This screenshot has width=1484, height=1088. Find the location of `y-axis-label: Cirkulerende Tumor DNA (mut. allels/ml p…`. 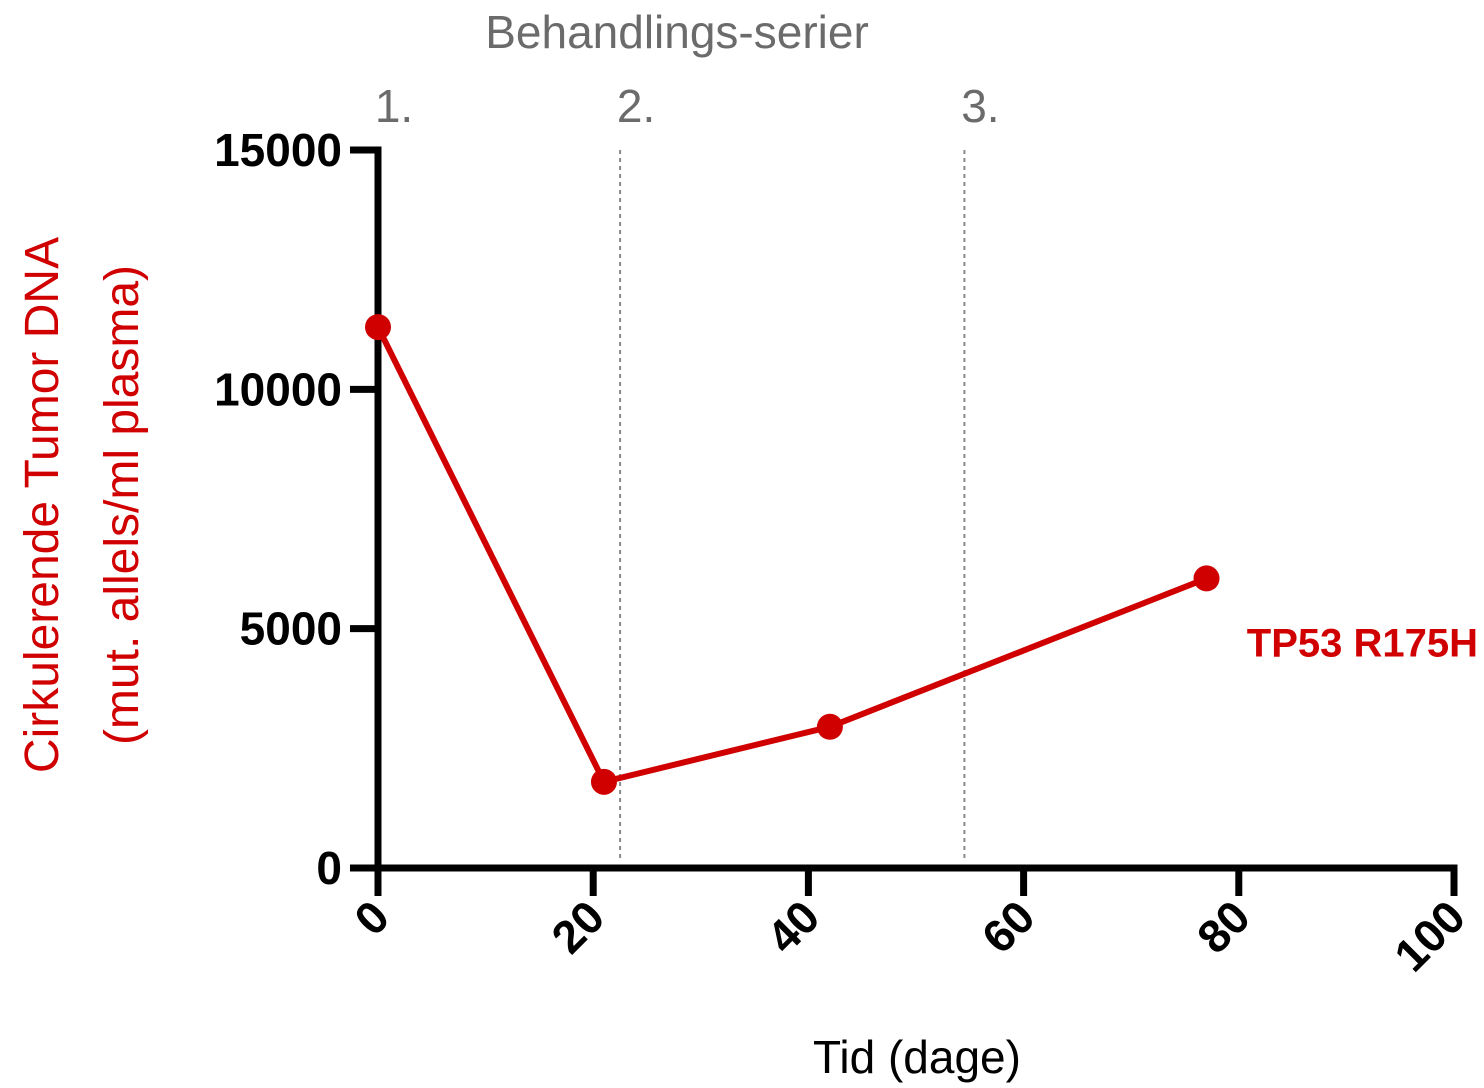

y-axis-label: Cirkulerende Tumor DNA (mut. allels/ml p… is located at coordinates (82, 505).